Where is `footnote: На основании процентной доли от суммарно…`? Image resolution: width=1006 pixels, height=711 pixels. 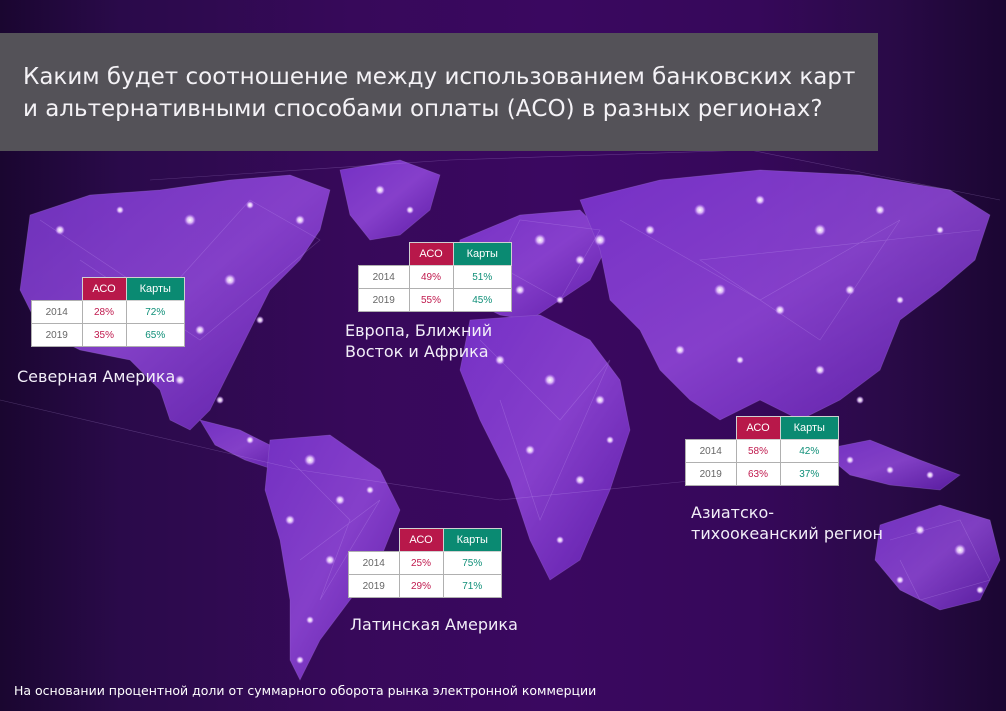
footnote: На основании процентной доли от суммарно… is located at coordinates (305, 690).